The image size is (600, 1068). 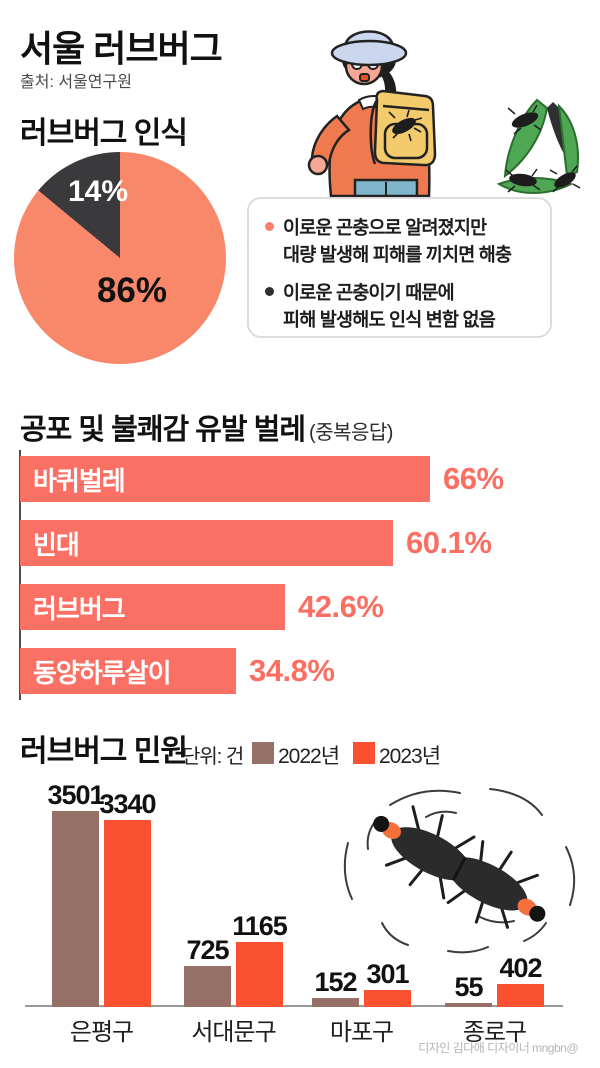 What do you see at coordinates (207, 950) in the screenshot?
I see `complaints-bar-value: 725` at bounding box center [207, 950].